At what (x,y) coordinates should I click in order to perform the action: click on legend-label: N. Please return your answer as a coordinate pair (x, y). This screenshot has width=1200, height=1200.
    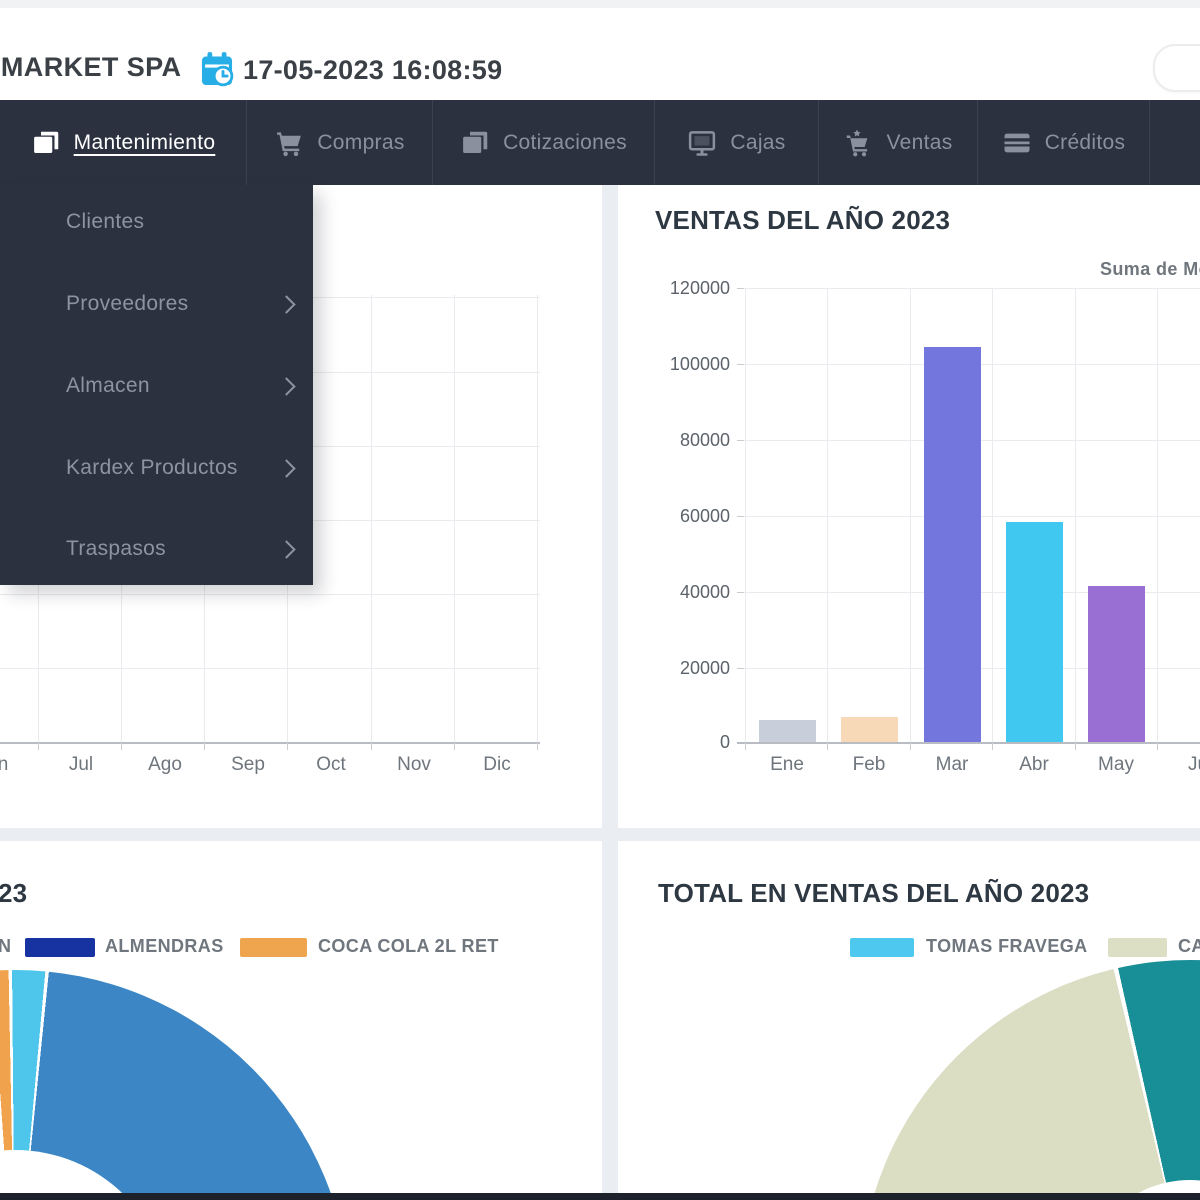
    Looking at the image, I should click on (6, 946).